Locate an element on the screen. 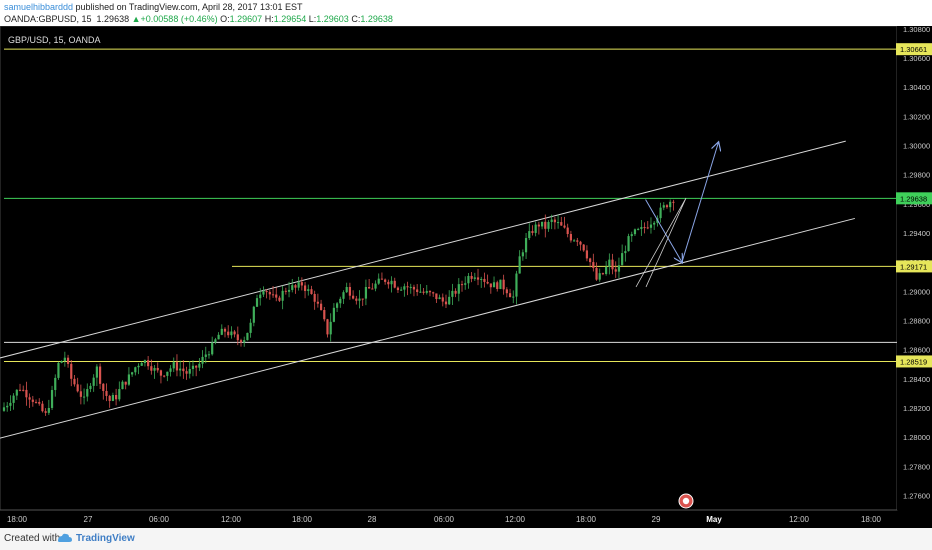 Image resolution: width=932 pixels, height=550 pixels. open-value: 1.29607 is located at coordinates (246, 19).